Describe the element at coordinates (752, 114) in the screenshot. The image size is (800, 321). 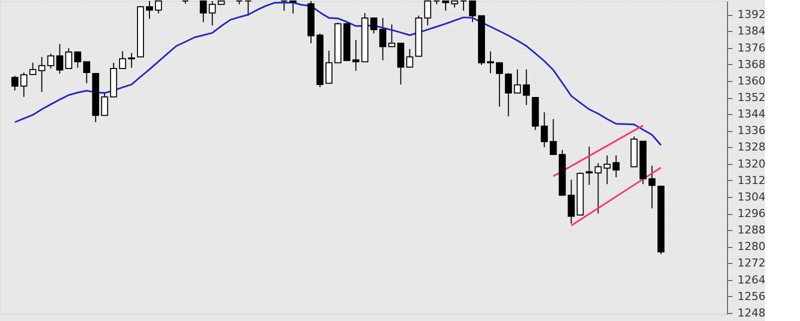
I see `y-tick-label: 1344` at that location.